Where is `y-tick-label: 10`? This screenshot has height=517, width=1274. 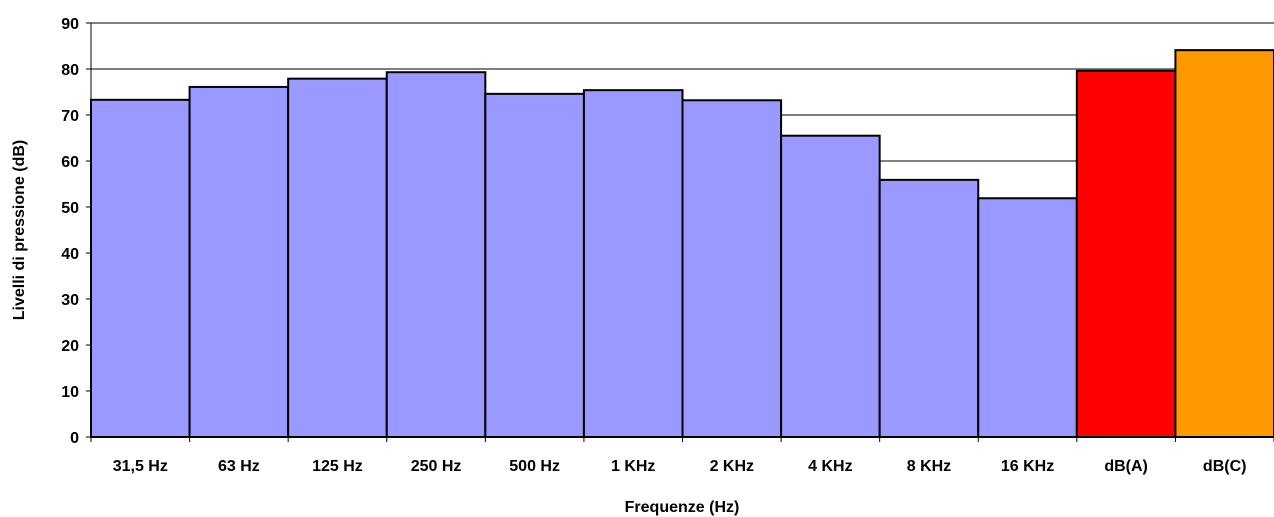 y-tick-label: 10 is located at coordinates (70, 392).